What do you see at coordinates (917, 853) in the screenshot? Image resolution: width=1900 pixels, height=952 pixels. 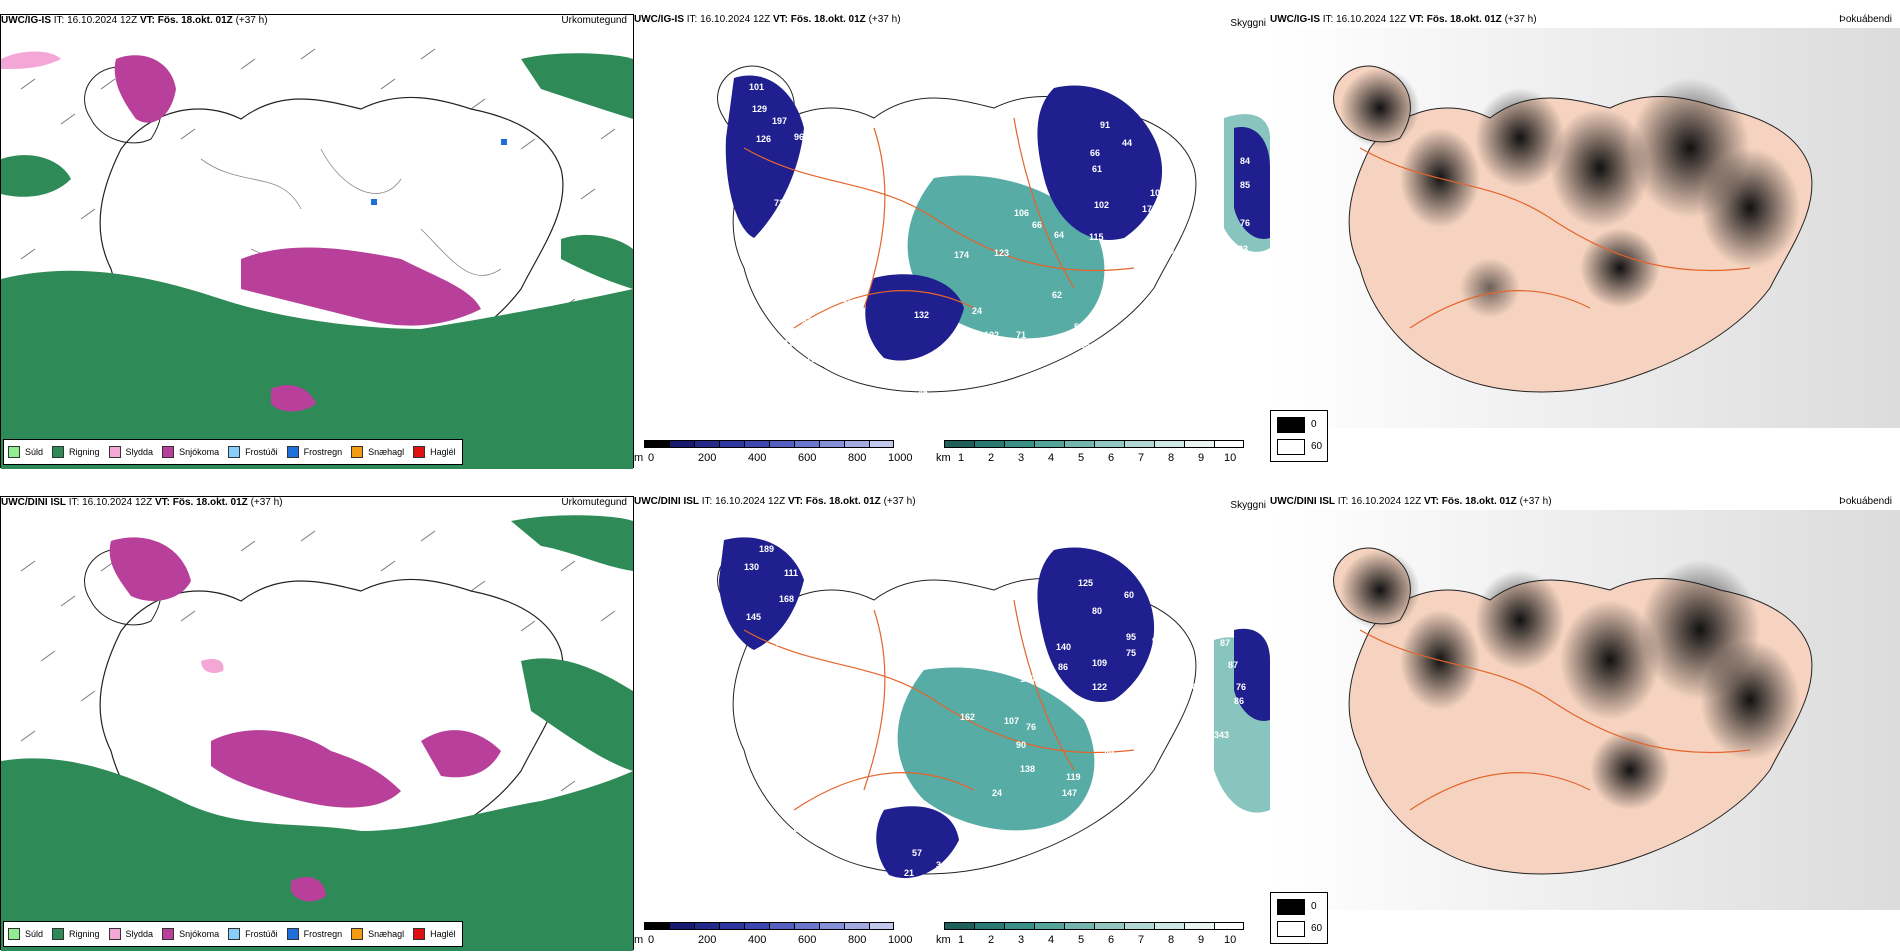 I see `vis-value: 57` at bounding box center [917, 853].